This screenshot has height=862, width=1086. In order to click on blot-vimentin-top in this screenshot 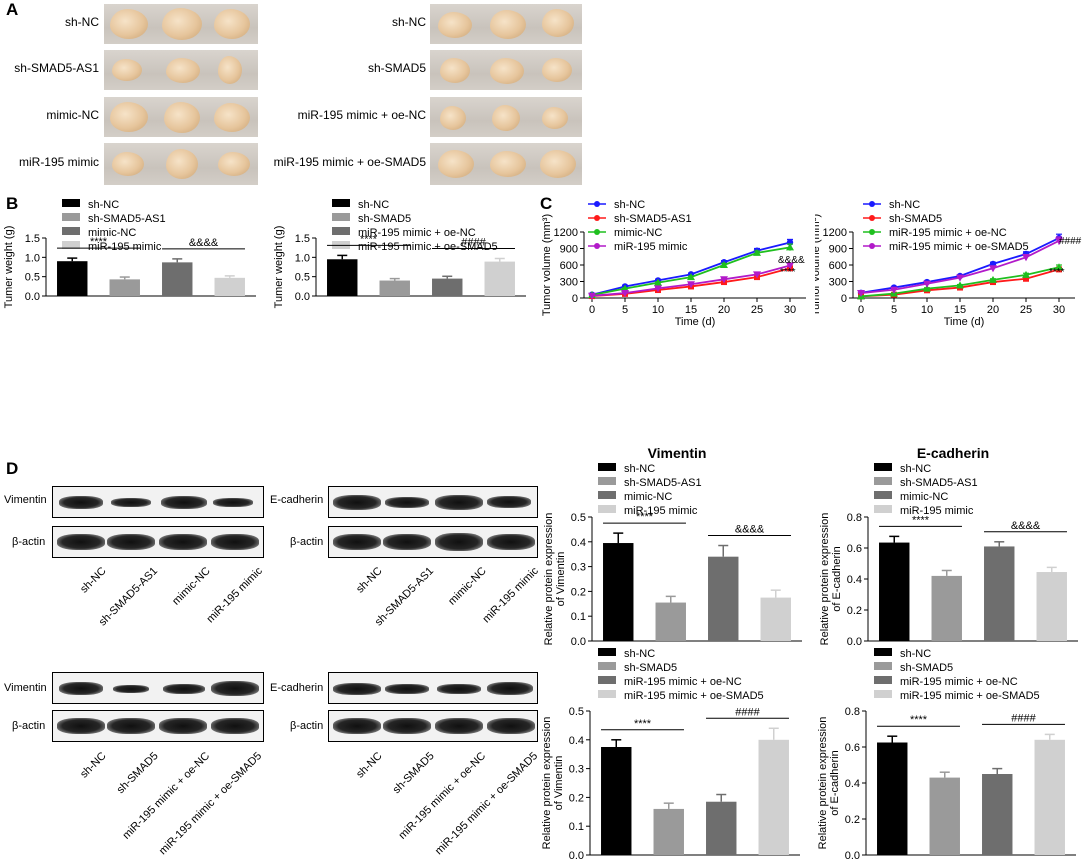, I will do `click(158, 502)`.